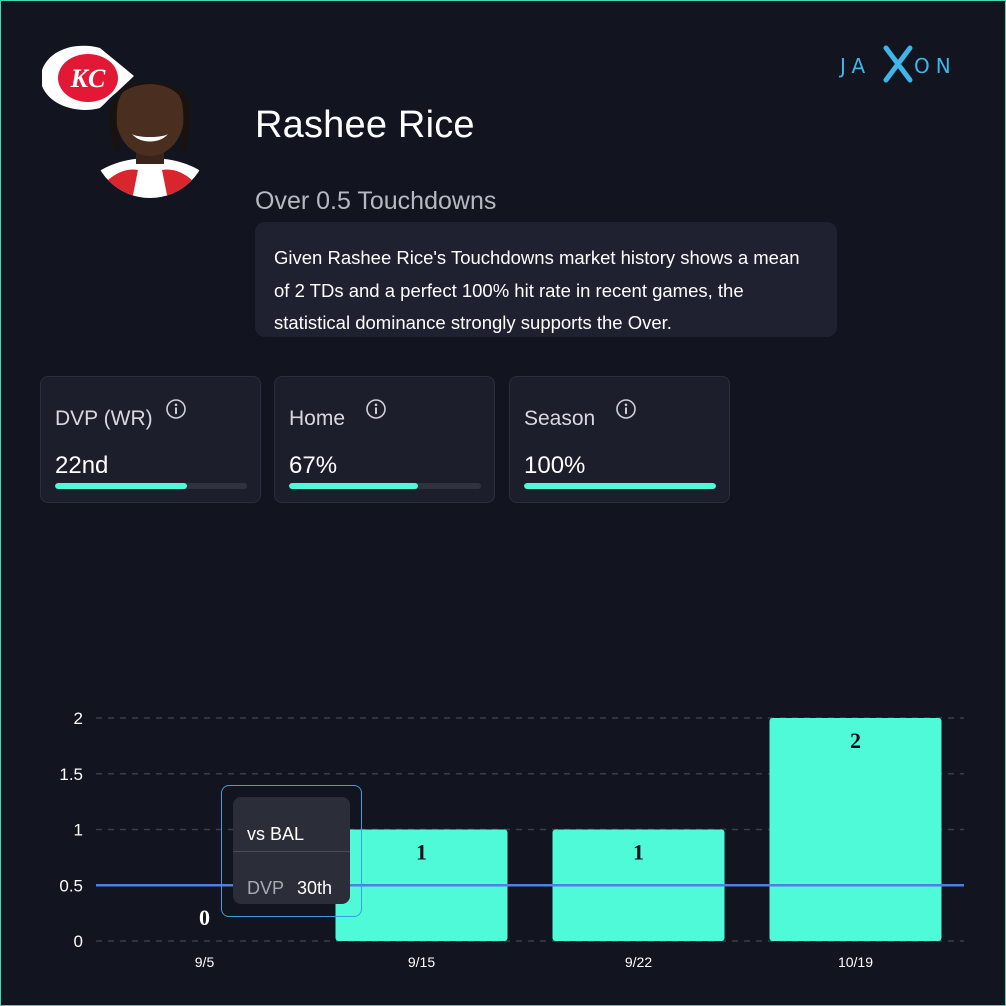 Image resolution: width=1006 pixels, height=1006 pixels. Describe the element at coordinates (855, 740) in the screenshot. I see `bar-data-label: 2` at that location.